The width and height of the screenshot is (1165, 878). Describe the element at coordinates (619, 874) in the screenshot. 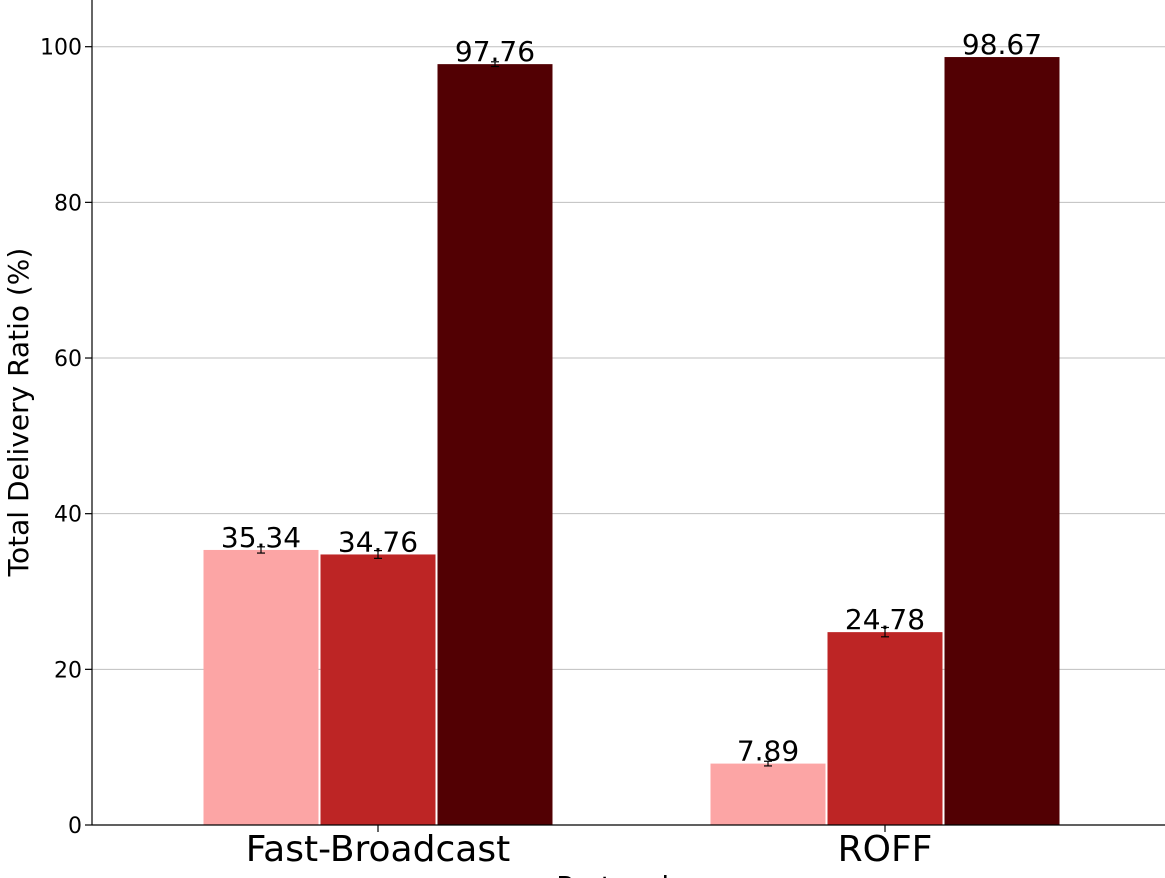

I see `x-axis-title: Protocols` at that location.